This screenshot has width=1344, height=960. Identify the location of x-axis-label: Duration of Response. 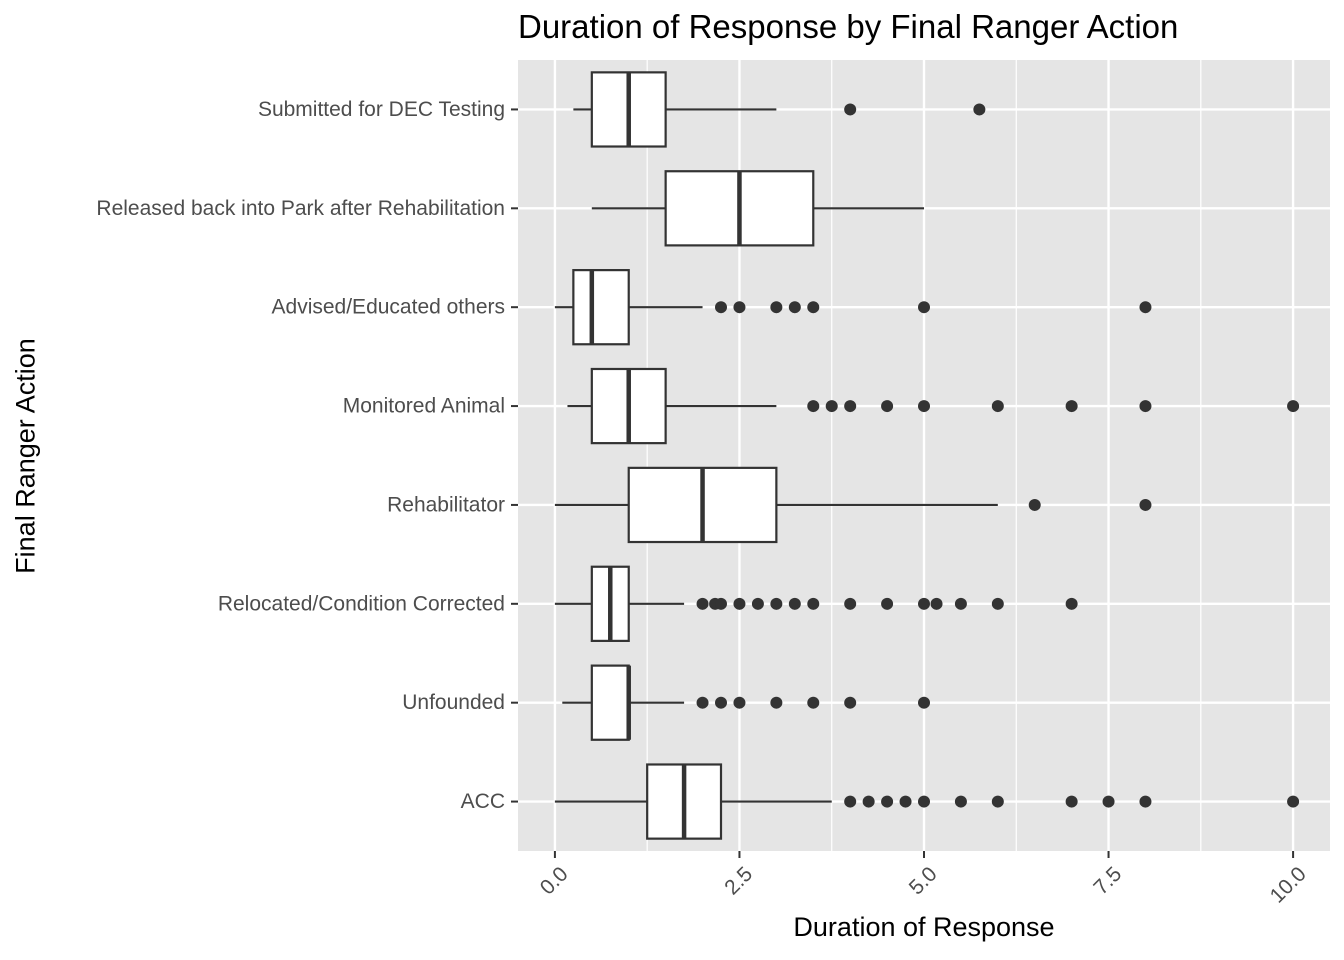
(924, 927).